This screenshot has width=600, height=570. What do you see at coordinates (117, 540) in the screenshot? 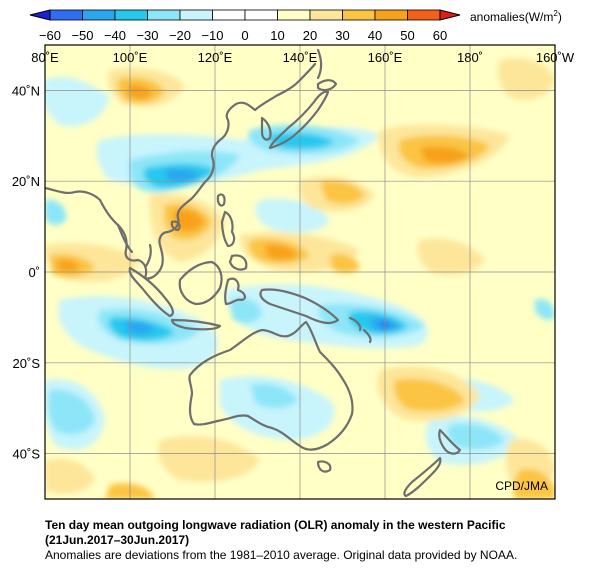
I see `caption-period: (21Jun.2017–30Jun.2017)` at bounding box center [117, 540].